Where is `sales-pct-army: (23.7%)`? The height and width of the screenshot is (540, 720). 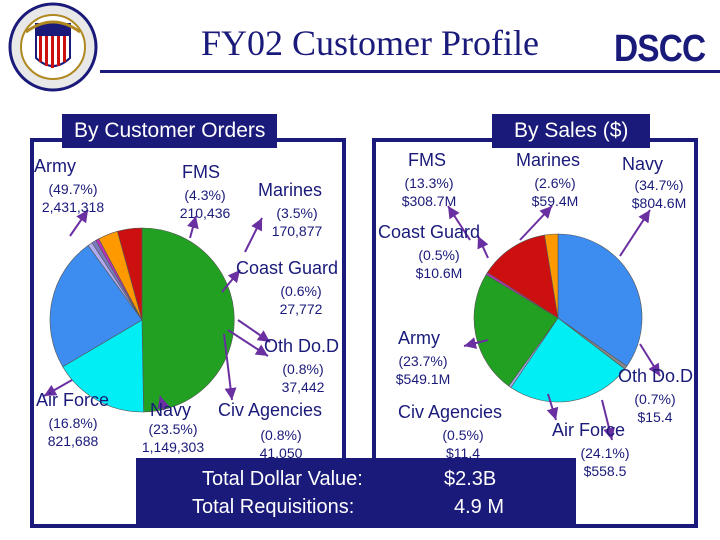 sales-pct-army: (23.7%) is located at coordinates (423, 361).